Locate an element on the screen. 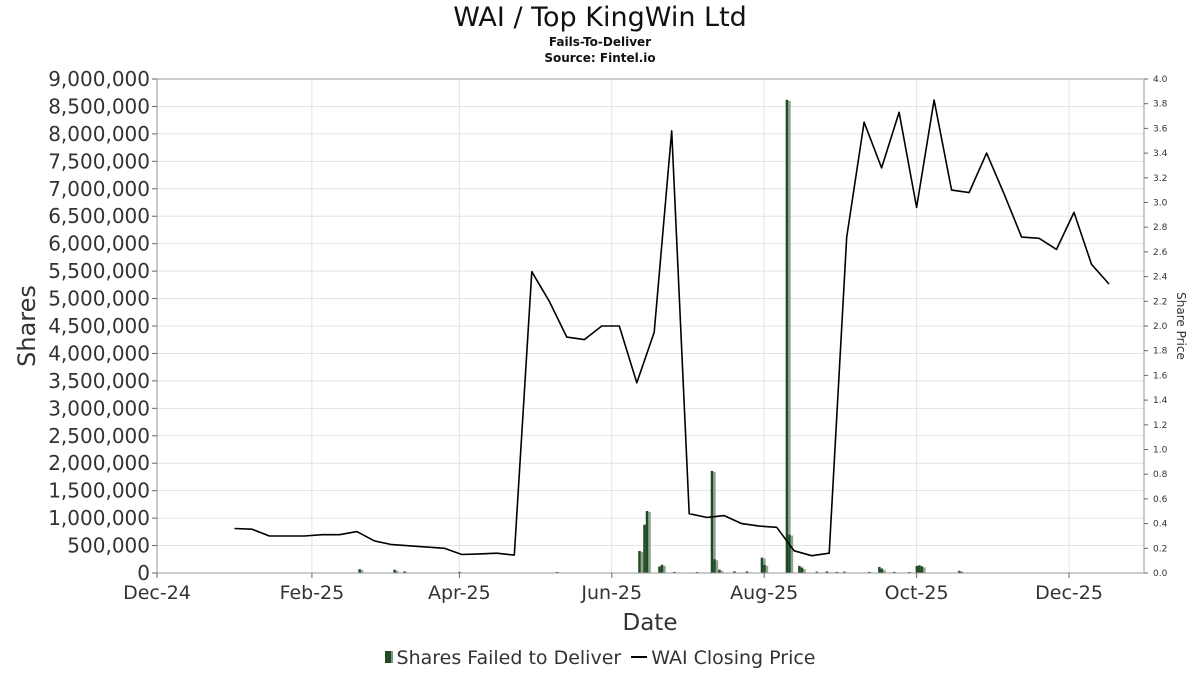  y2-tick-label: 0.6 is located at coordinates (1160, 500).